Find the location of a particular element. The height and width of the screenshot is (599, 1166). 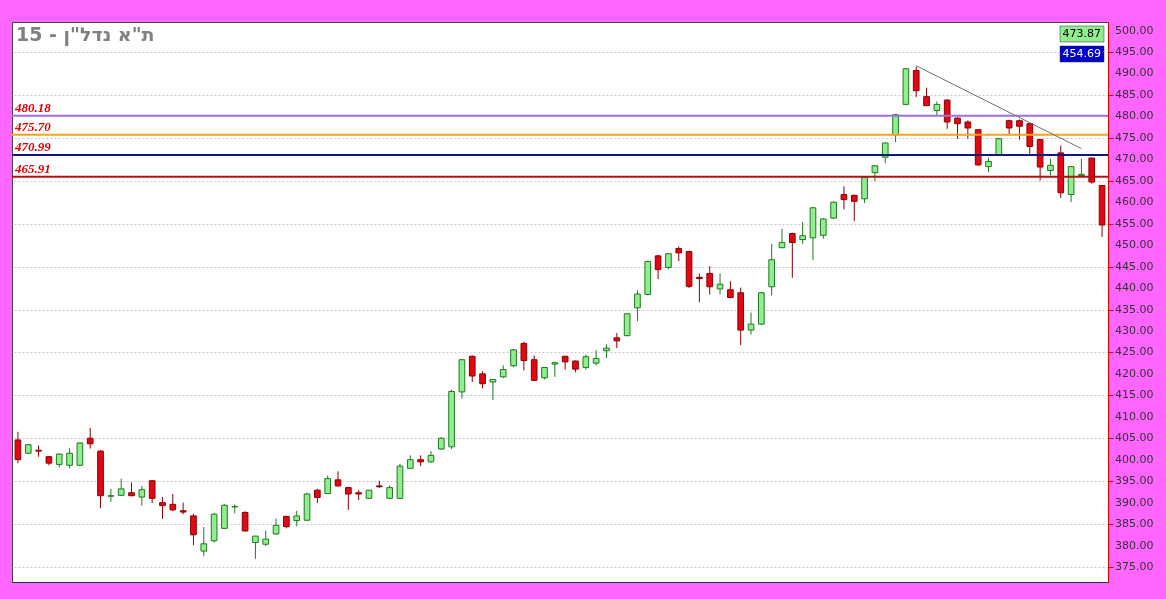

y-tick-label: 500.00 is located at coordinates (1134, 30).